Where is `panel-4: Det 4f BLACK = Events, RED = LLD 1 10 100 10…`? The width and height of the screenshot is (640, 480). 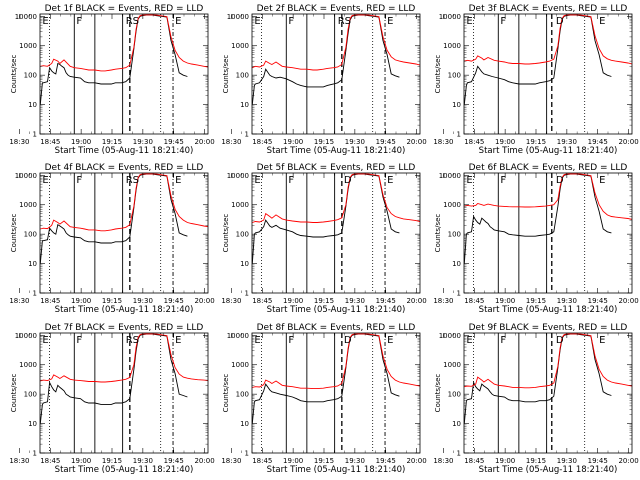 panel-4: Det 4f BLACK = Events, RED = LLD 1 10 100 10… is located at coordinates (111, 239).